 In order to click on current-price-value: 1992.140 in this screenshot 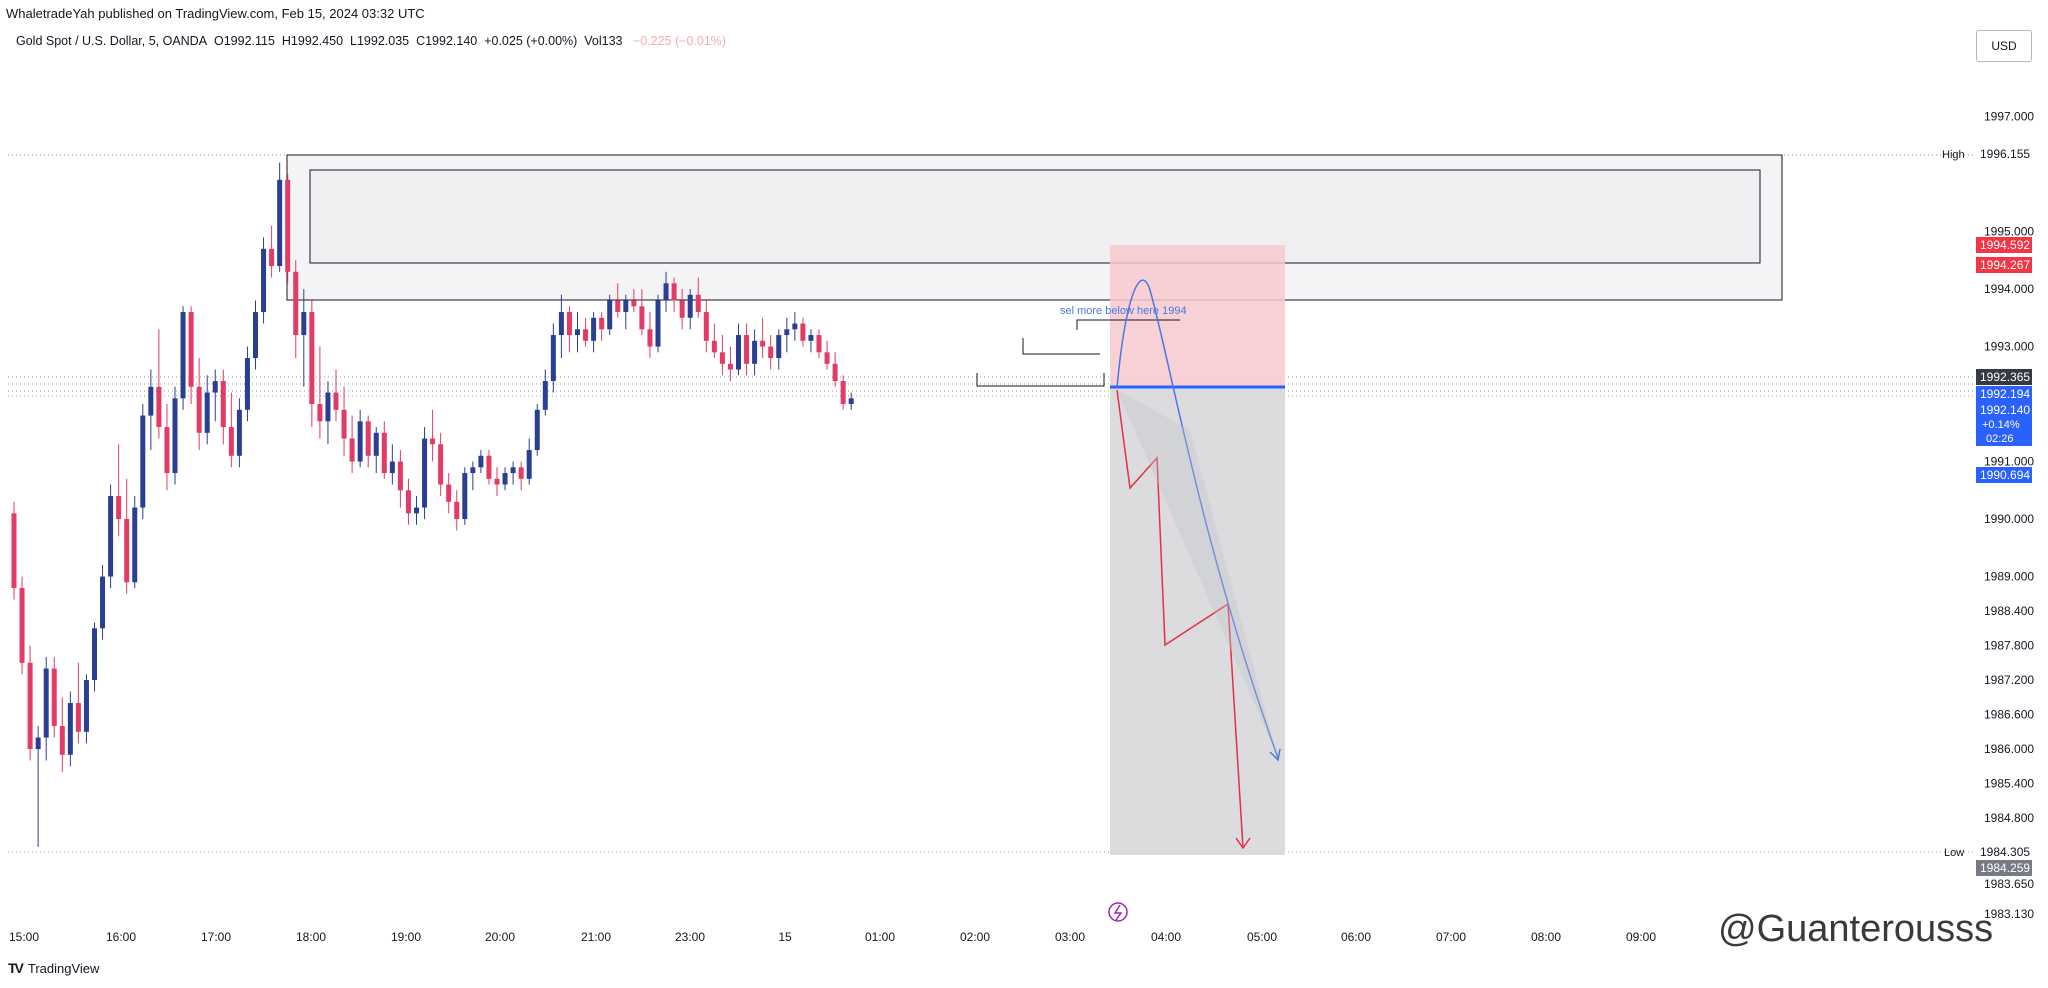, I will do `click(2005, 410)`.